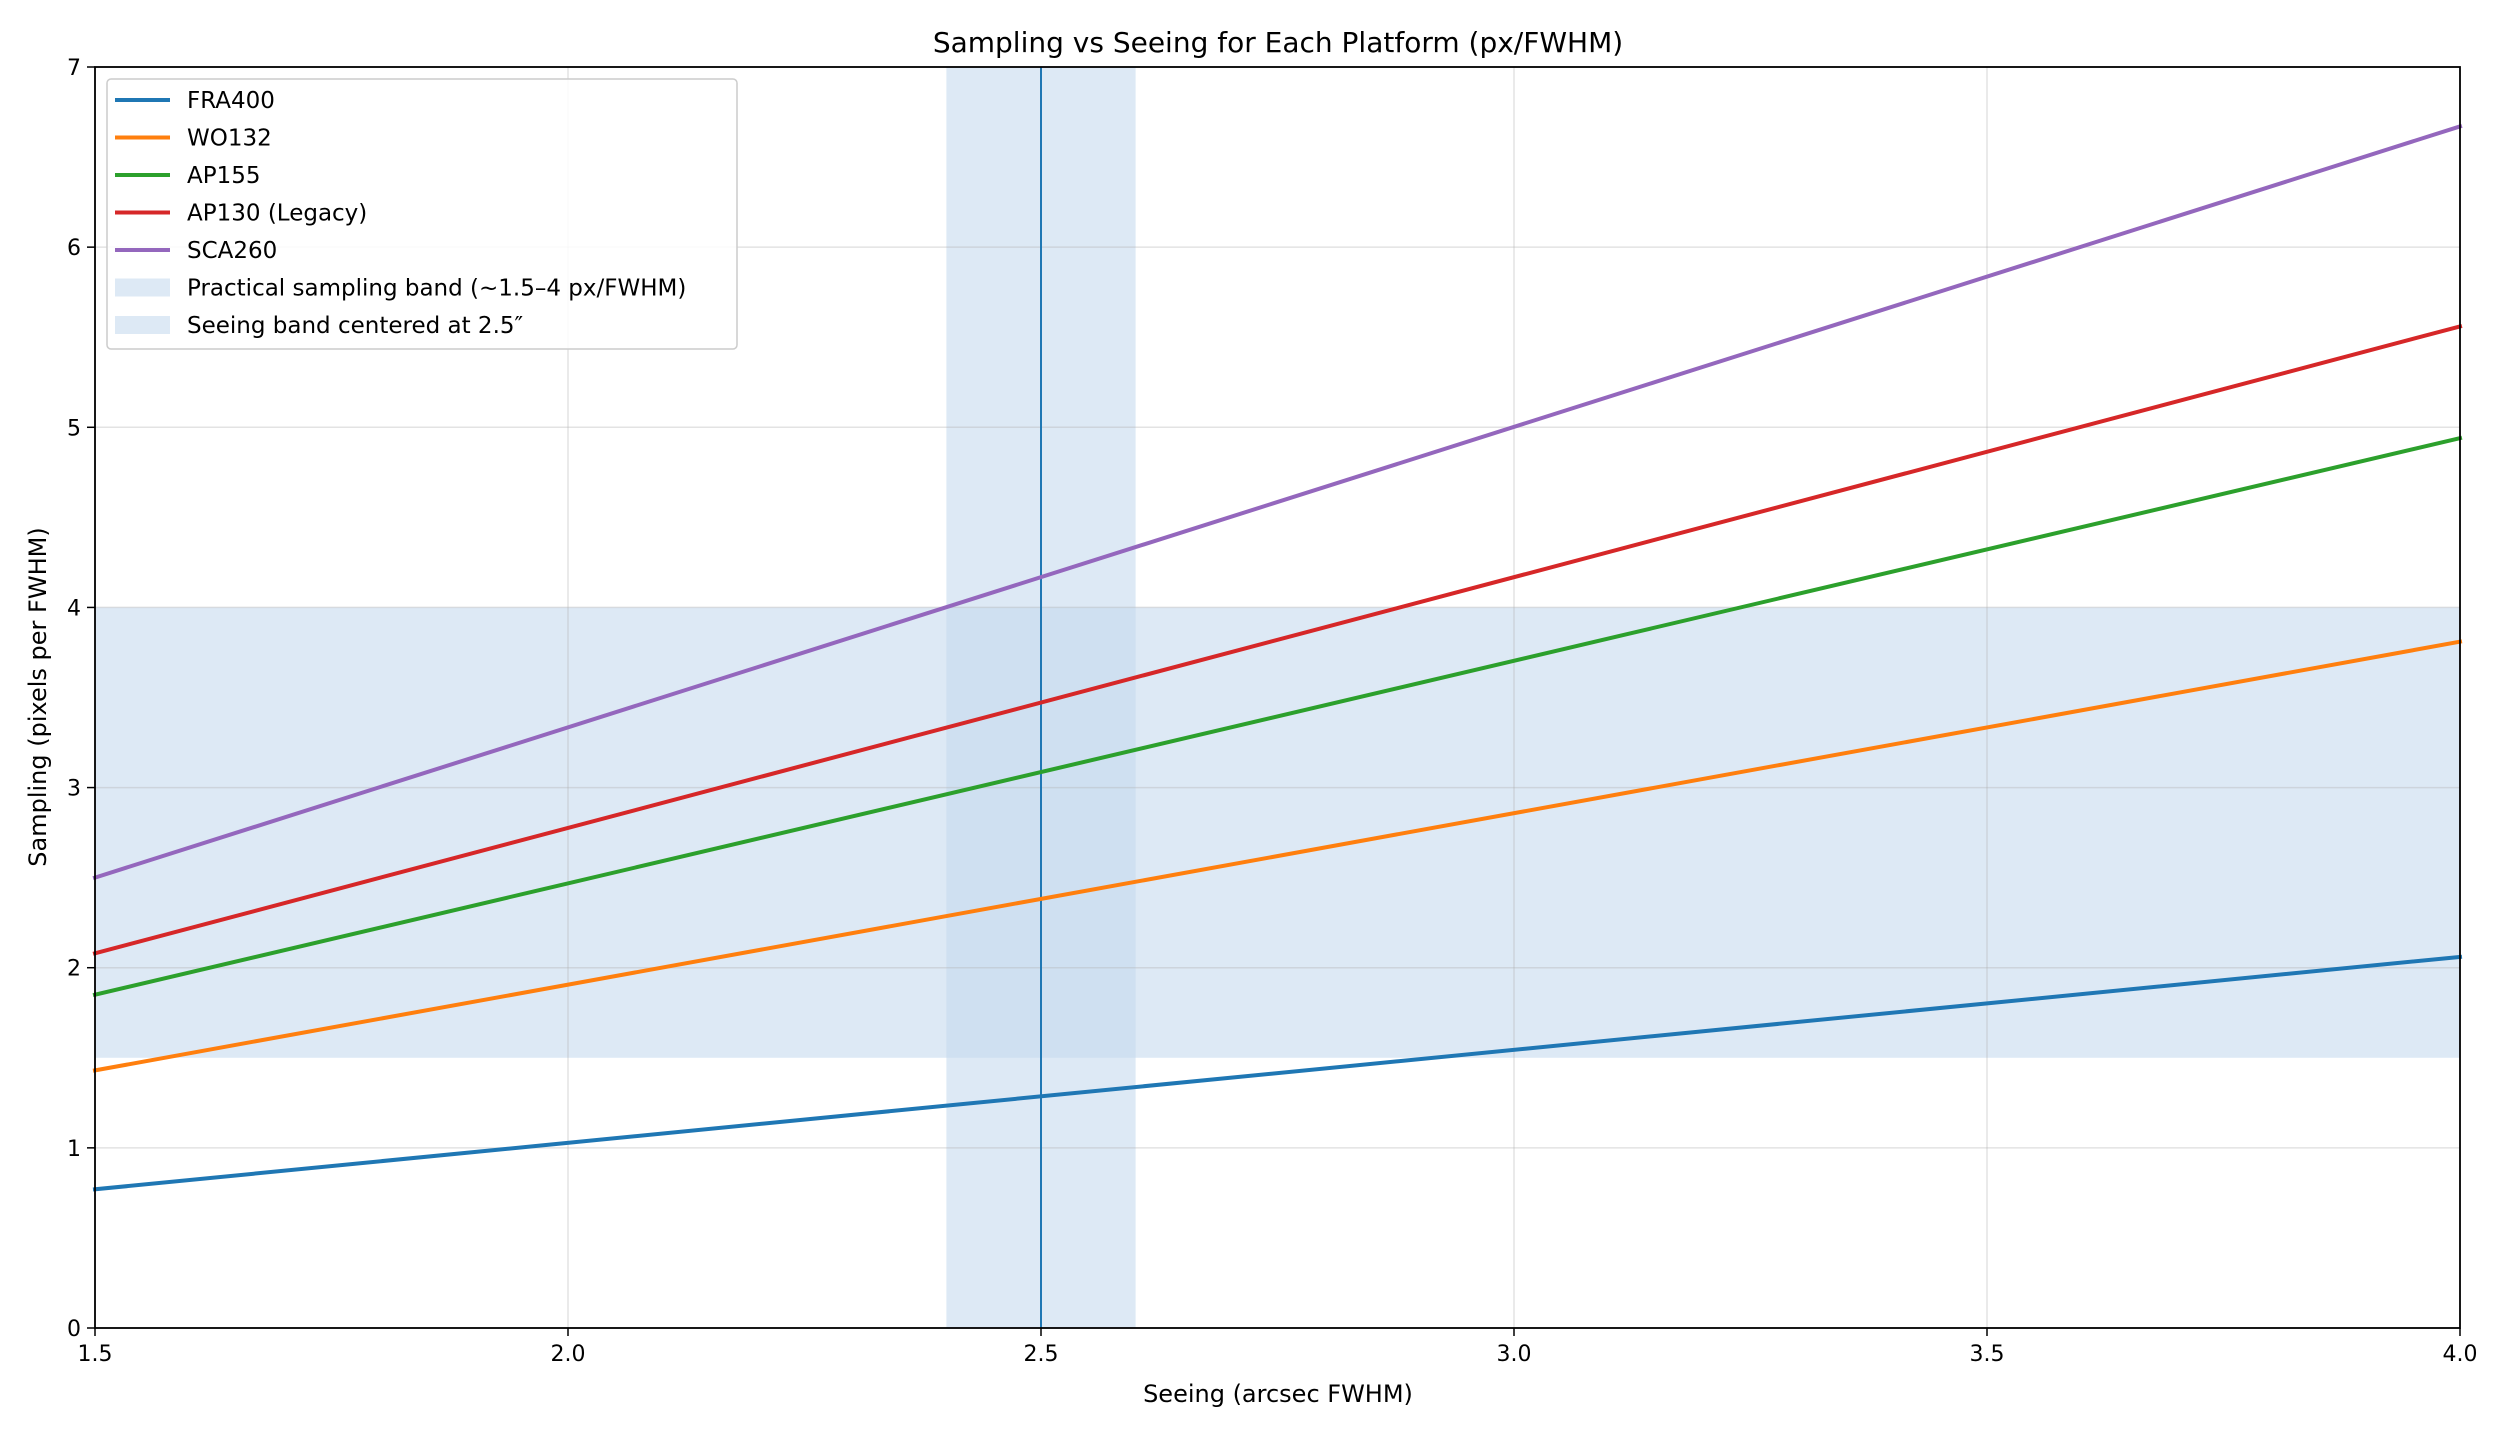  What do you see at coordinates (74, 789) in the screenshot?
I see `y-tick-label: 3` at bounding box center [74, 789].